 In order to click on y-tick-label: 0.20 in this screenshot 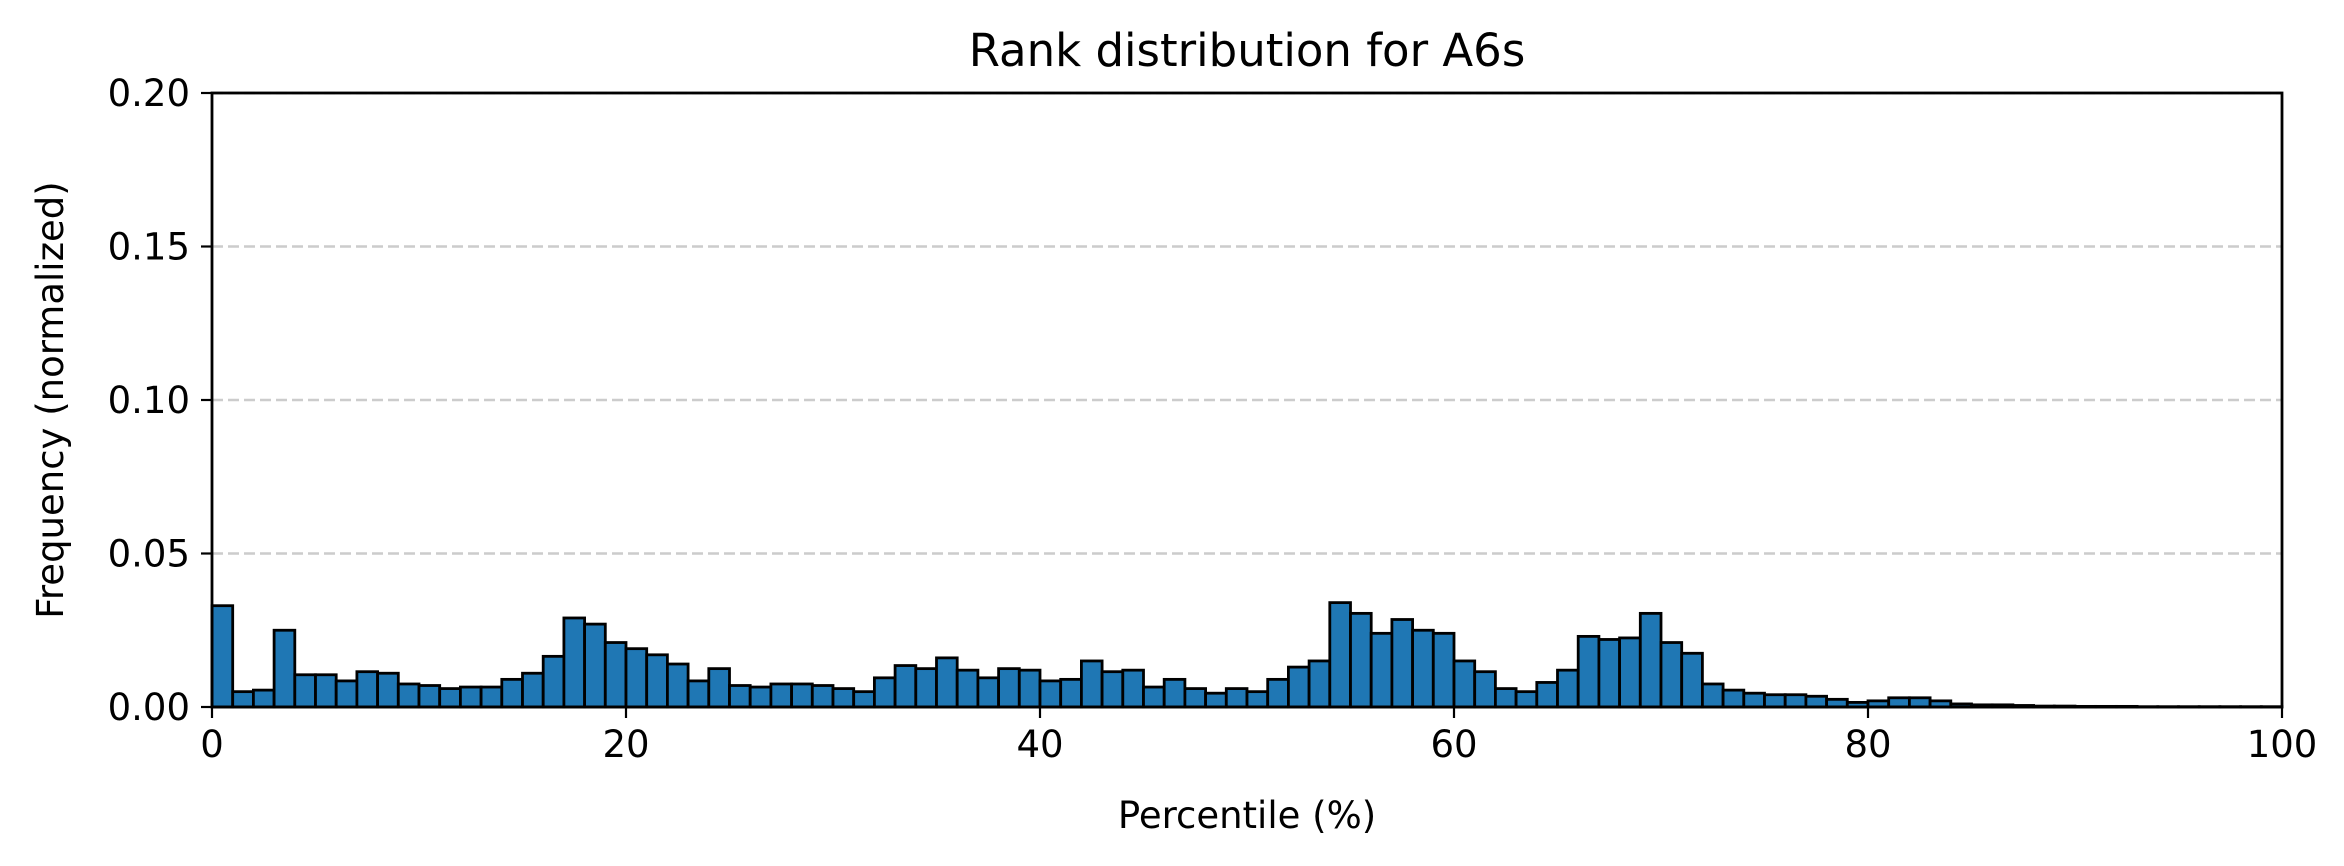, I will do `click(149, 93)`.